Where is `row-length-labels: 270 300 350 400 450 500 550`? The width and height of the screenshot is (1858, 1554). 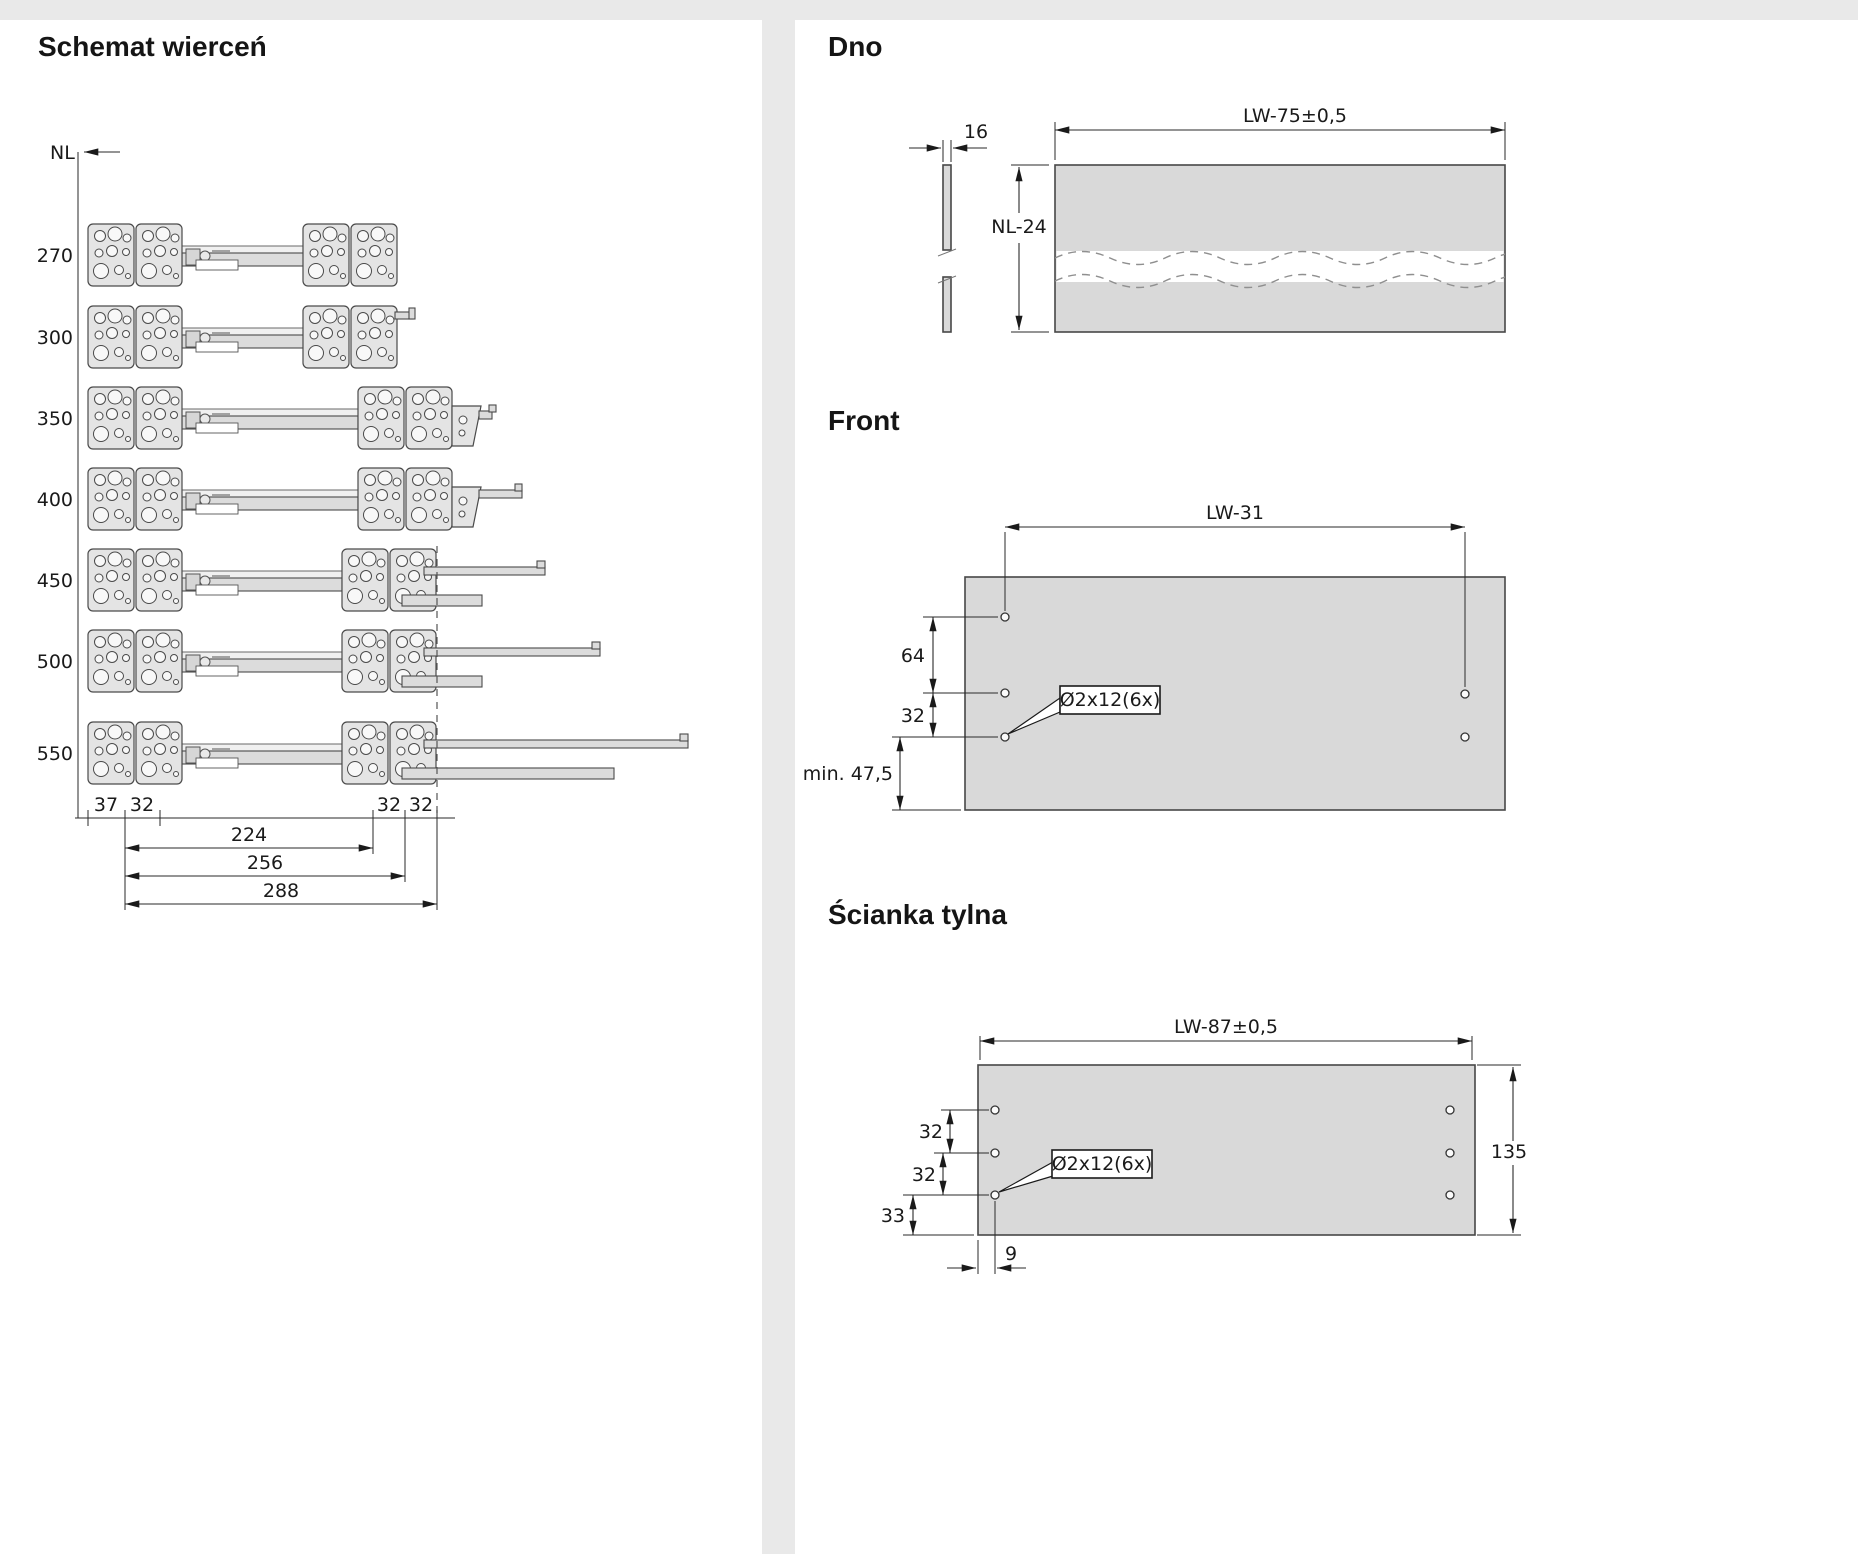 row-length-labels: 270 300 350 400 450 500 550 is located at coordinates (55, 505).